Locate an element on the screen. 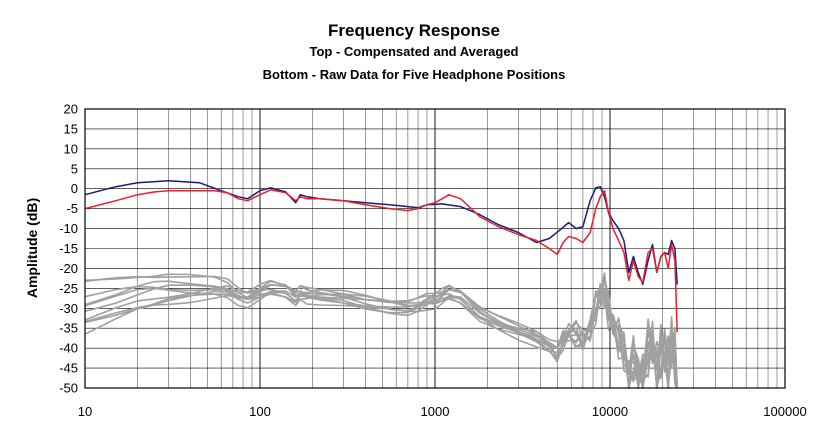  y-tick-label: -10 is located at coordinates (68, 228).